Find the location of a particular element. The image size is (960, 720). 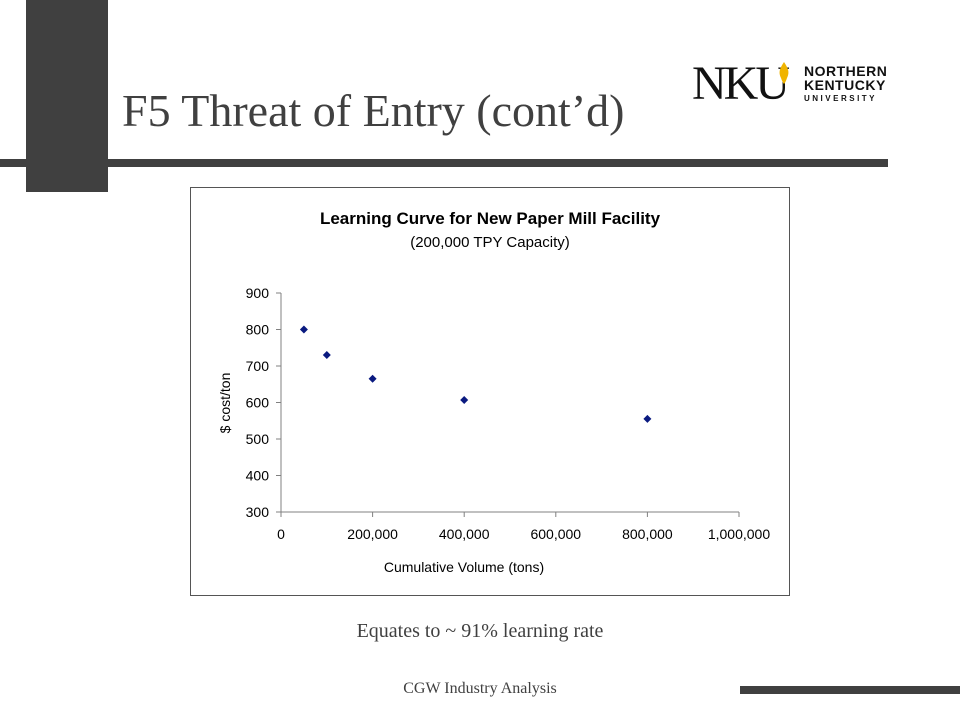

y-tick-label: 600 is located at coordinates (258, 403).